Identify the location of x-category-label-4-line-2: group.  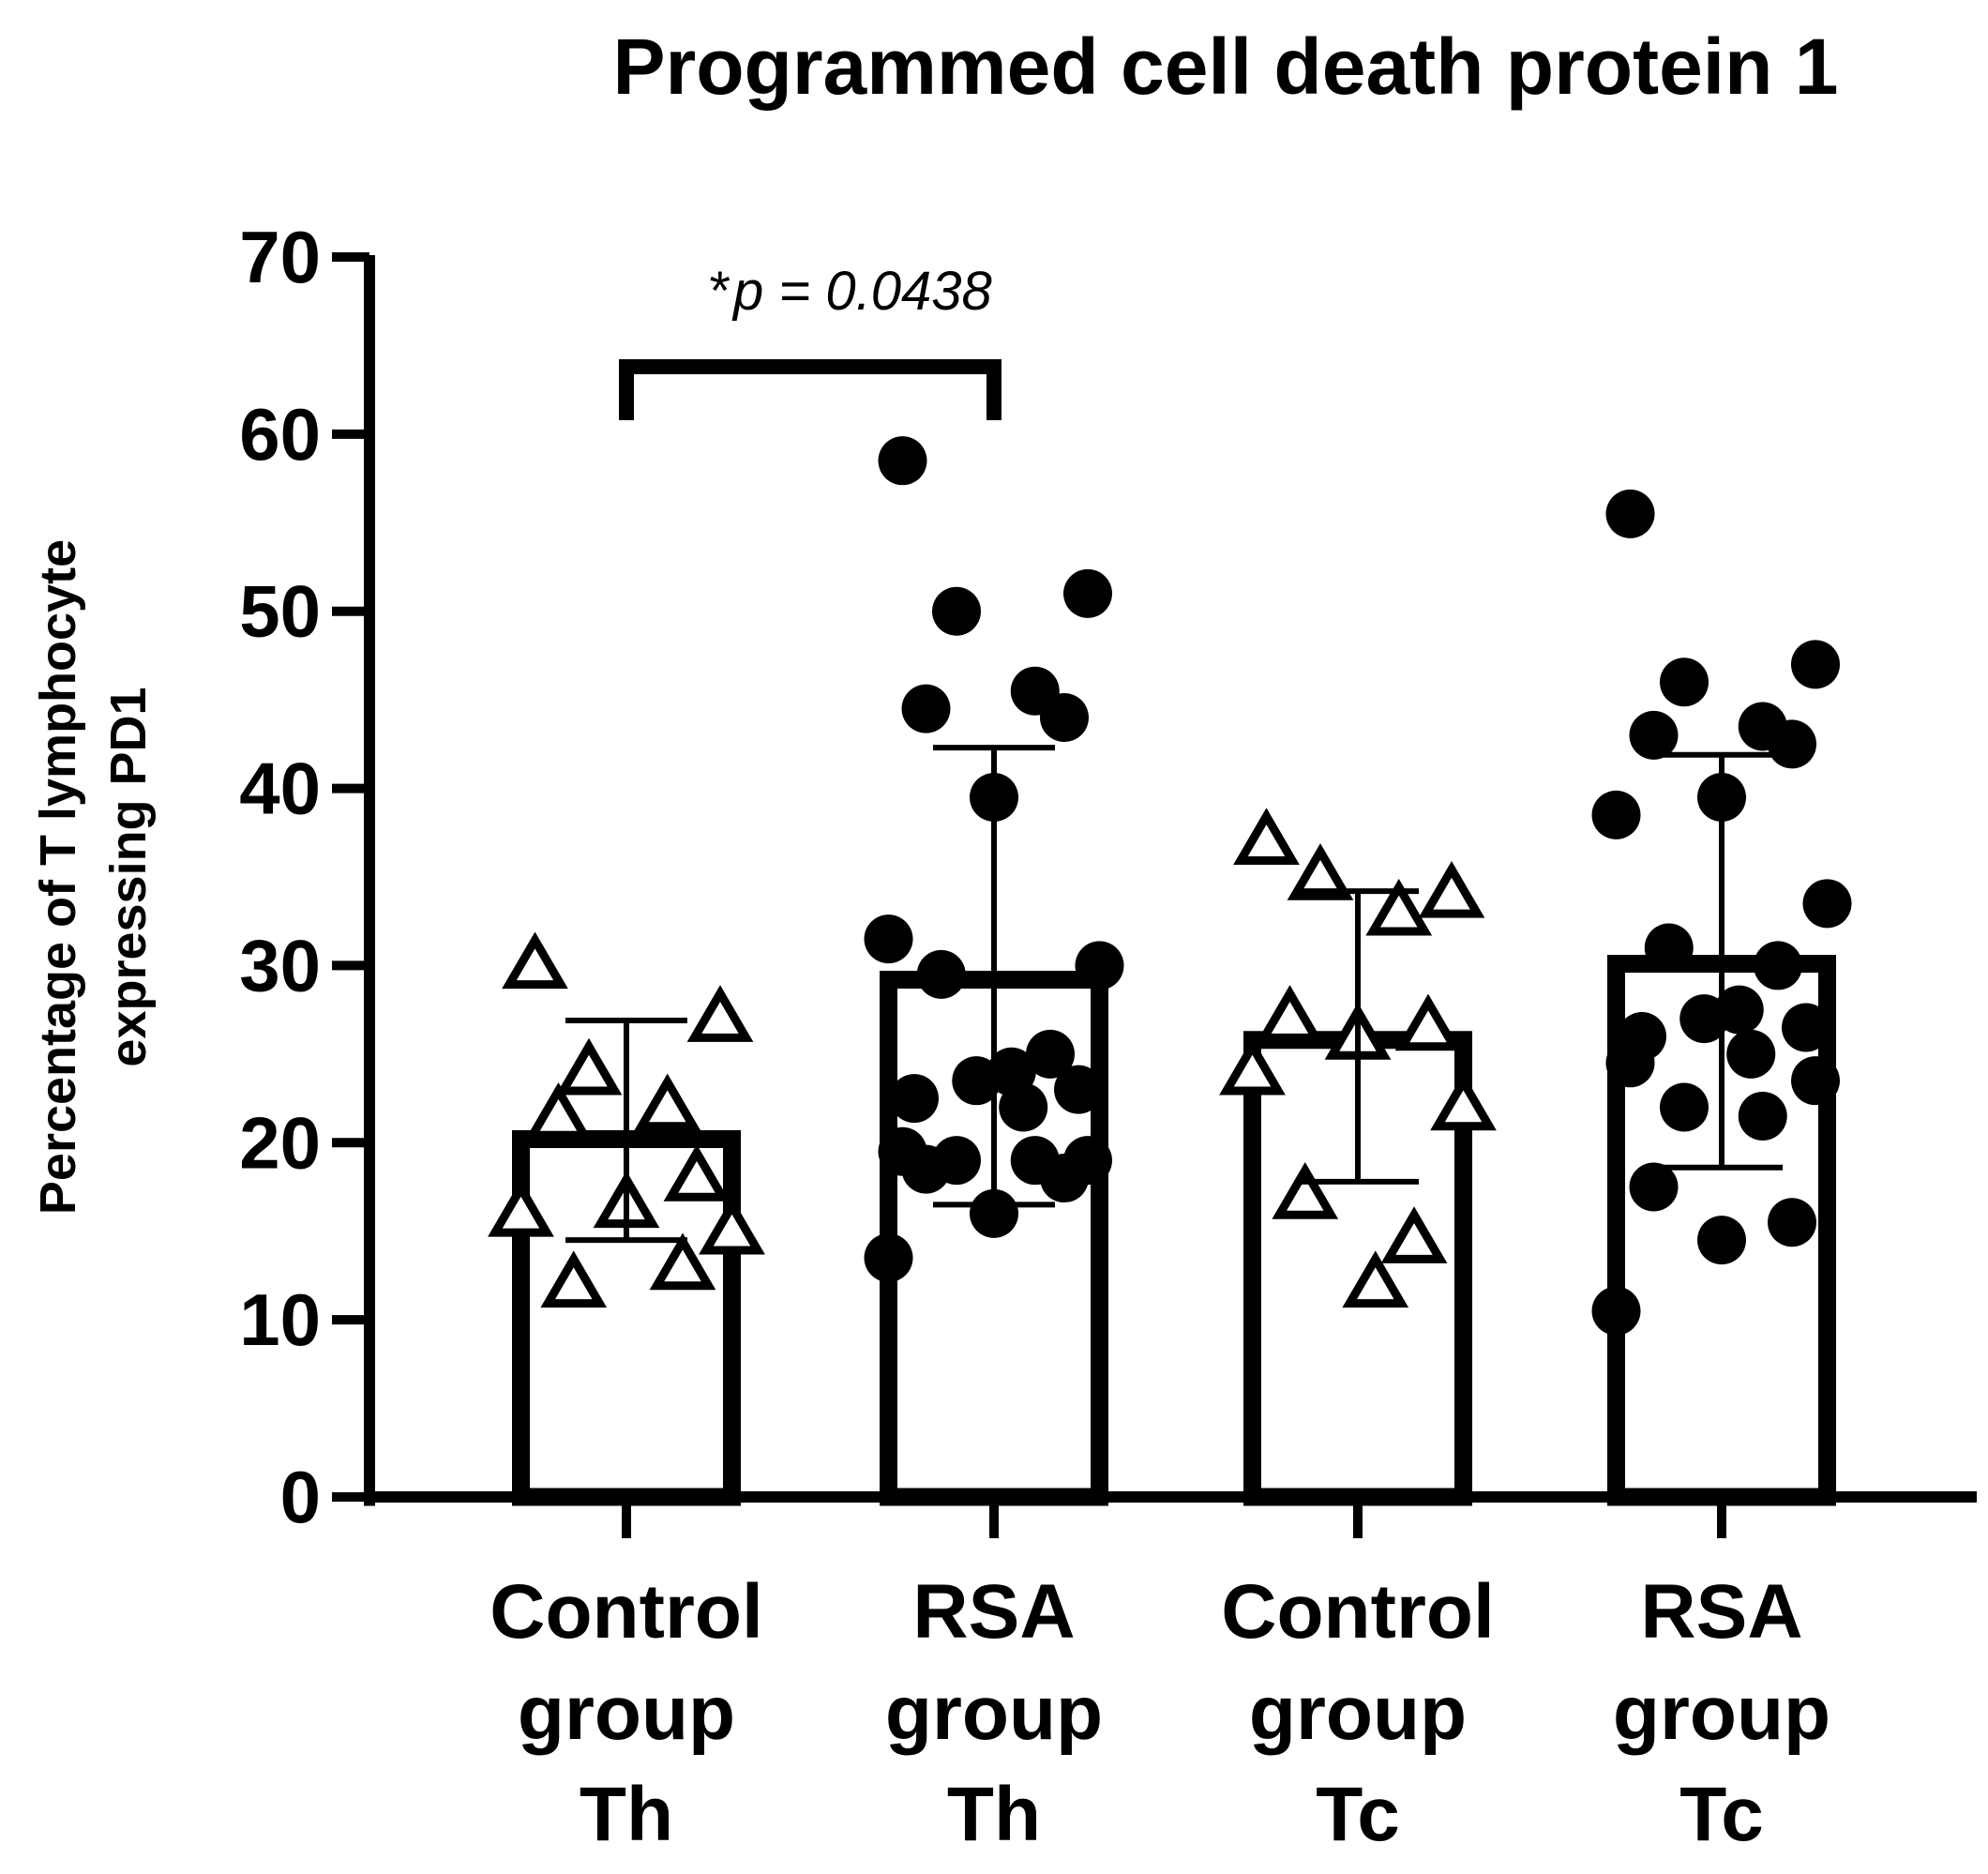
(1722, 1713).